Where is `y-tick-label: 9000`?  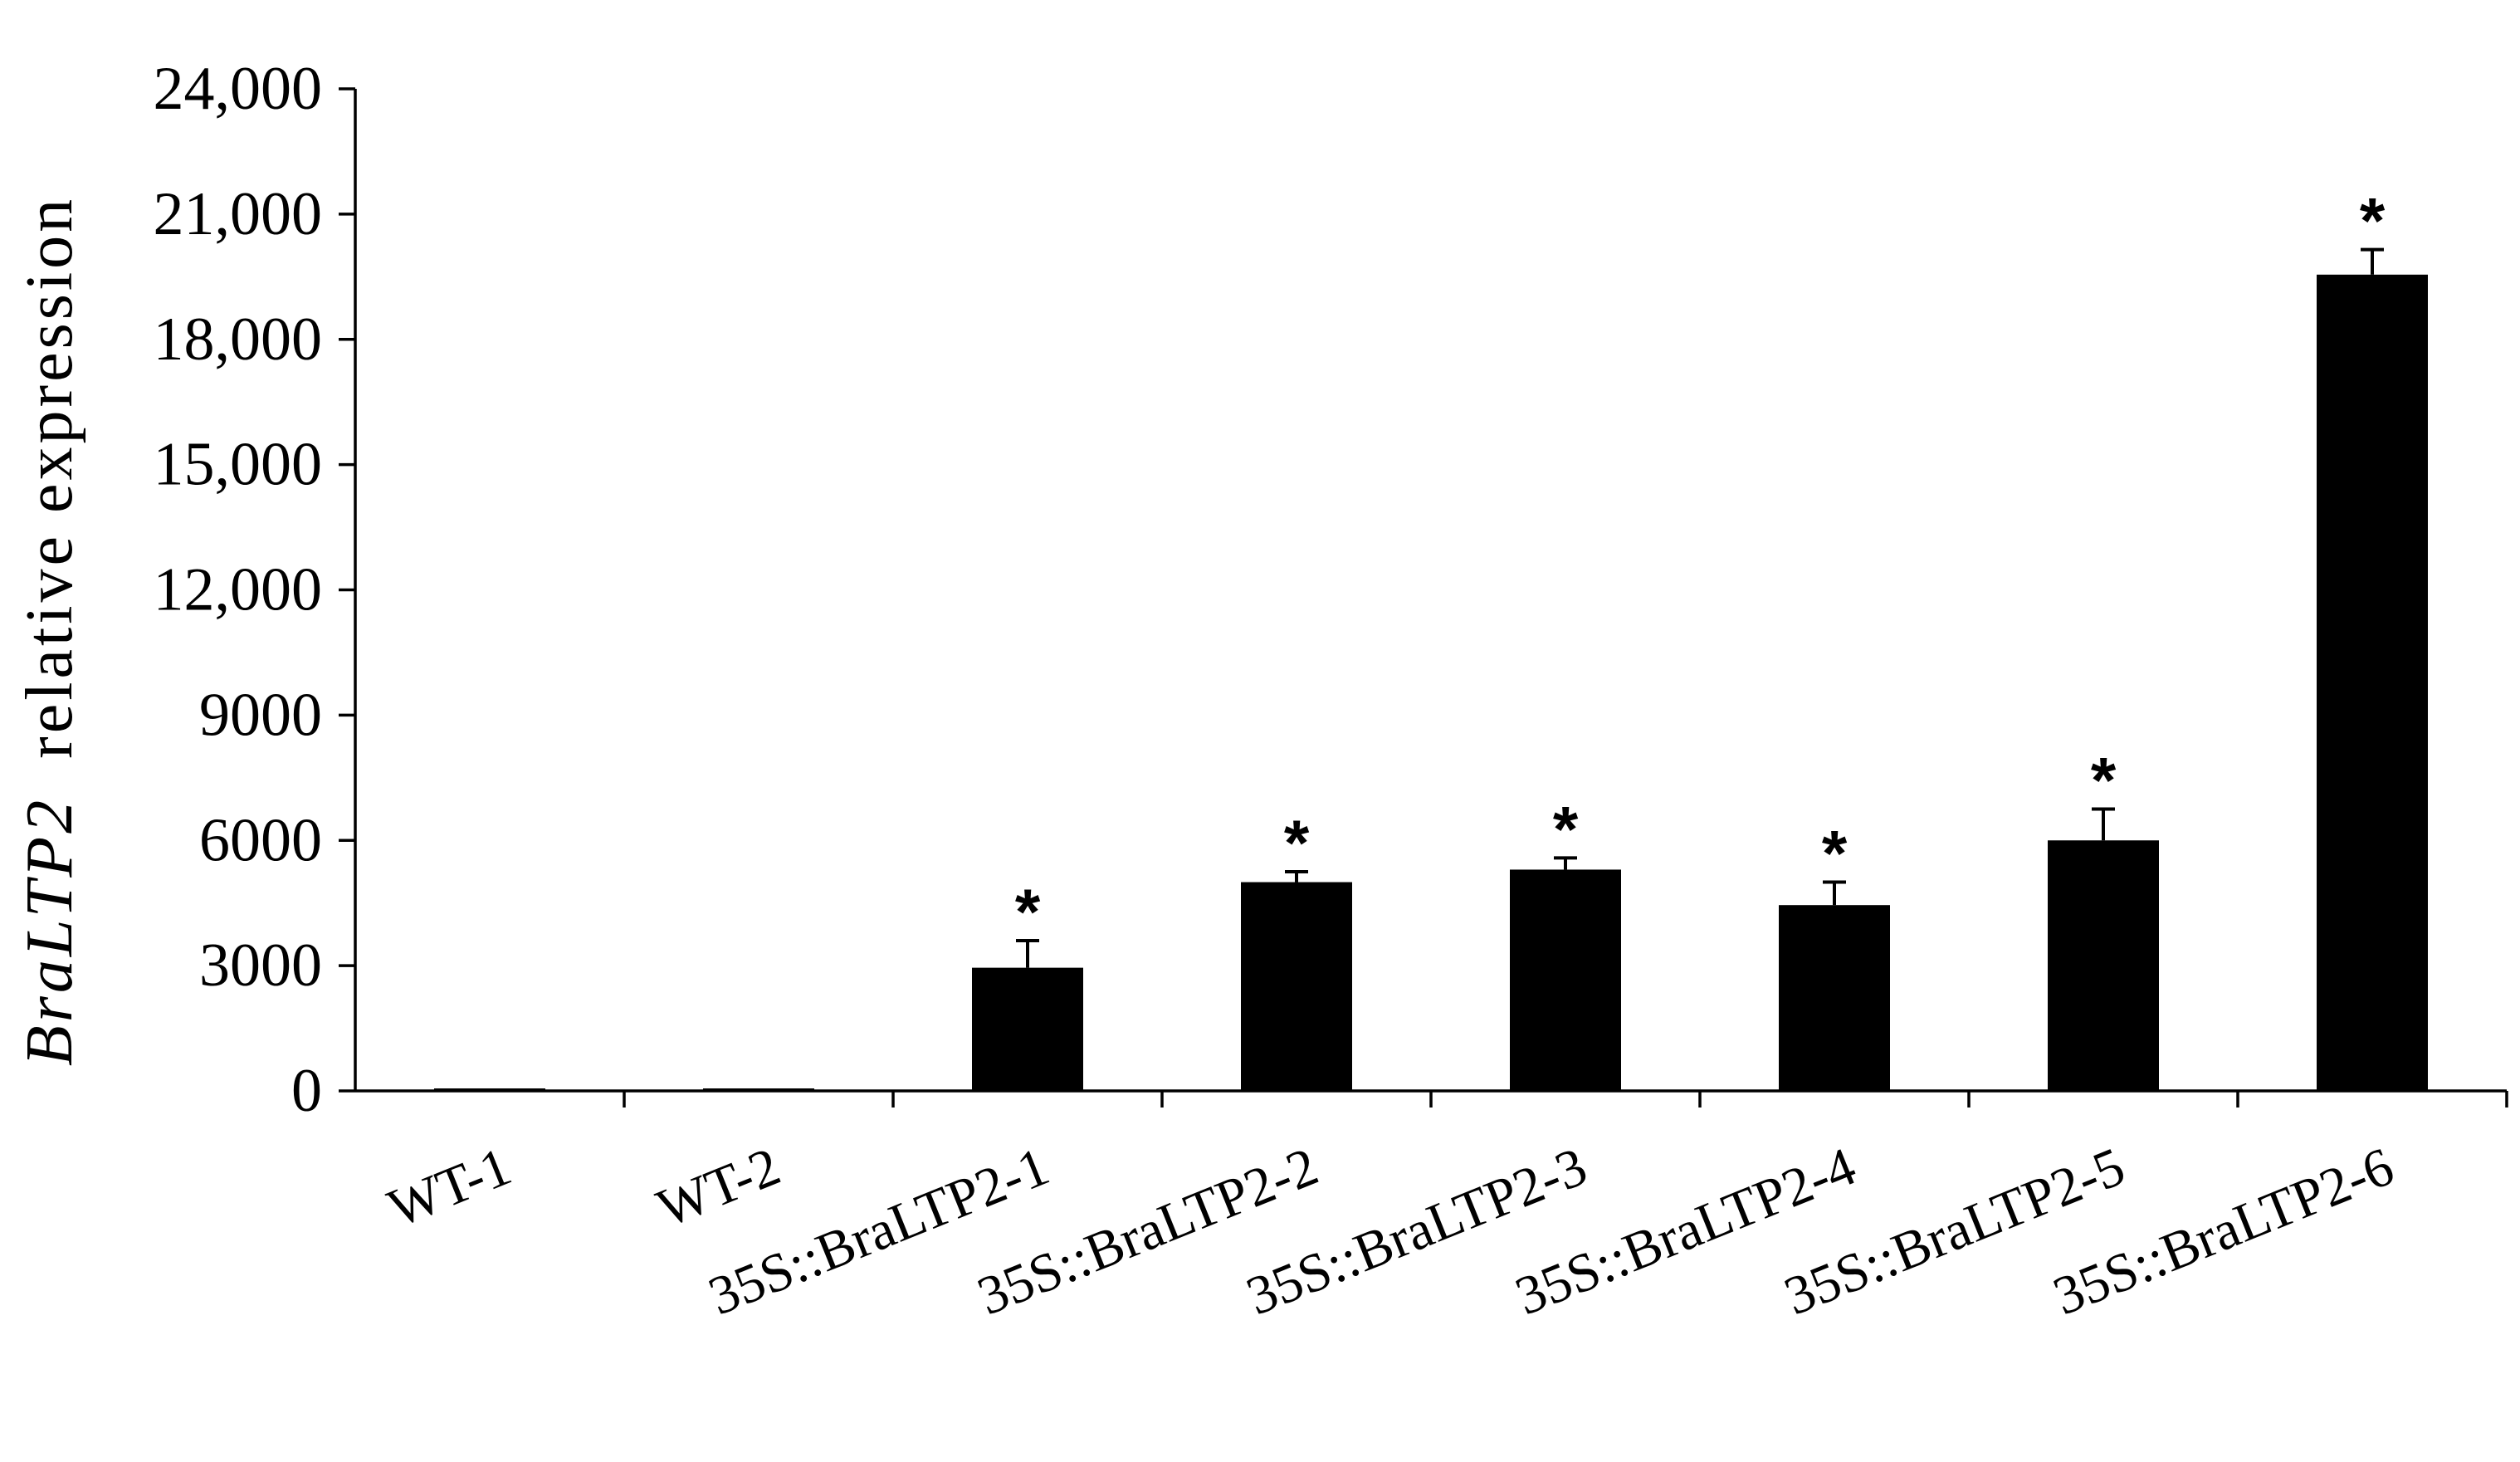 y-tick-label: 9000 is located at coordinates (260, 715).